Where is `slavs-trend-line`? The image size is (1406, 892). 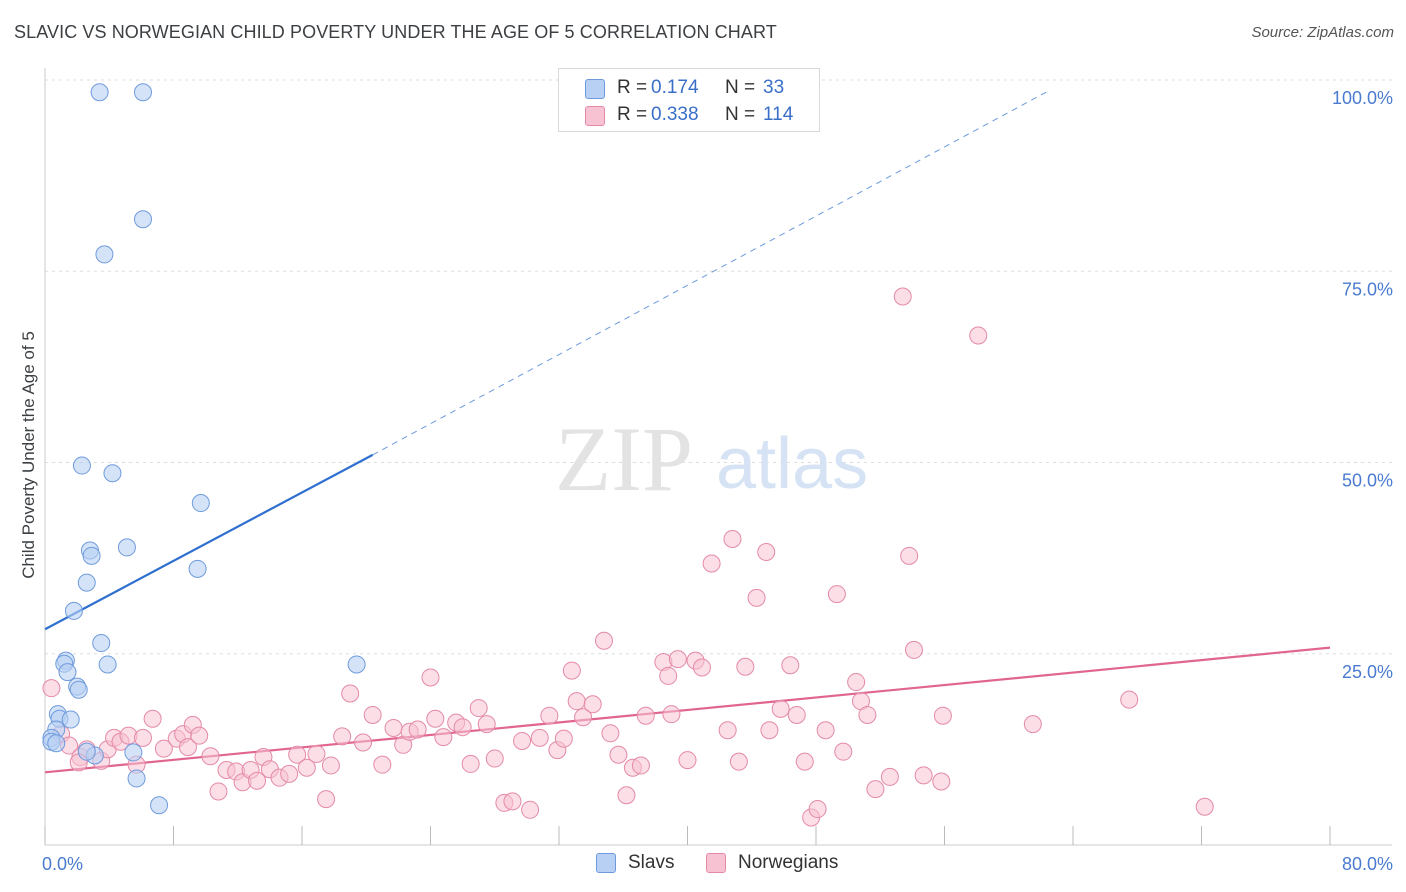
slavs-trend-line is located at coordinates (209, 542).